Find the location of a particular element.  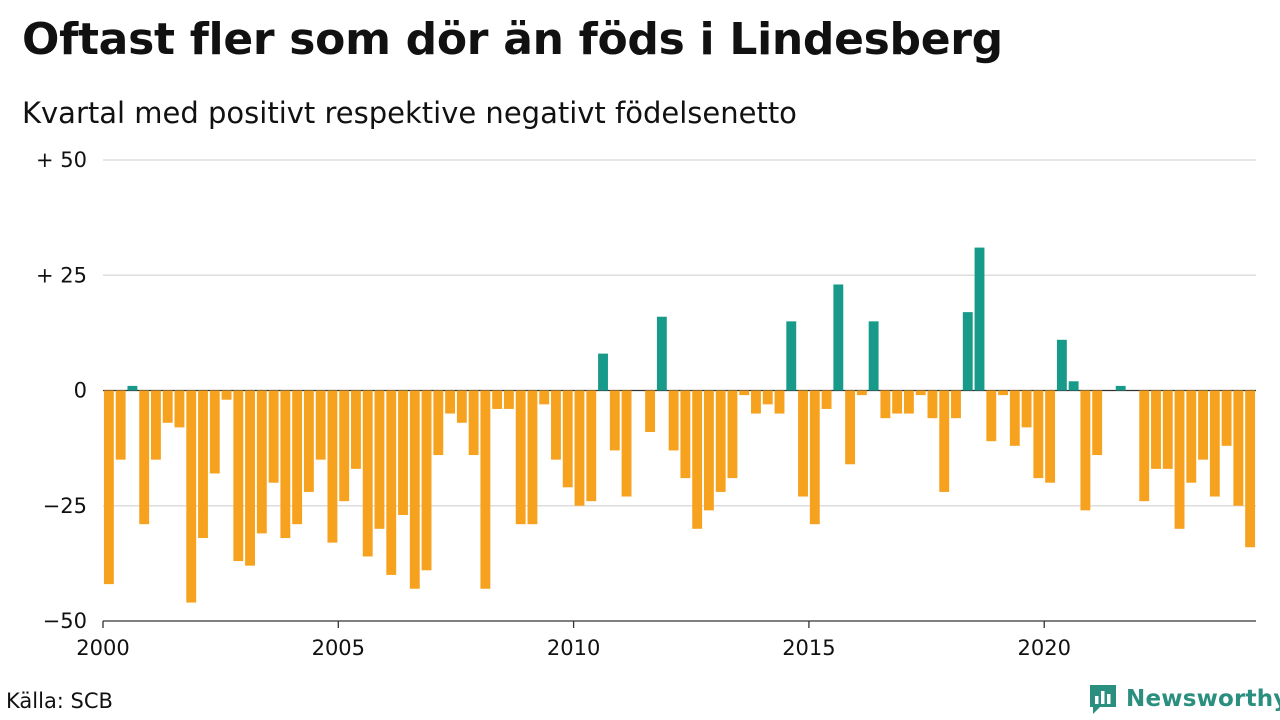

y-tick-label: + 25 is located at coordinates (61, 275).